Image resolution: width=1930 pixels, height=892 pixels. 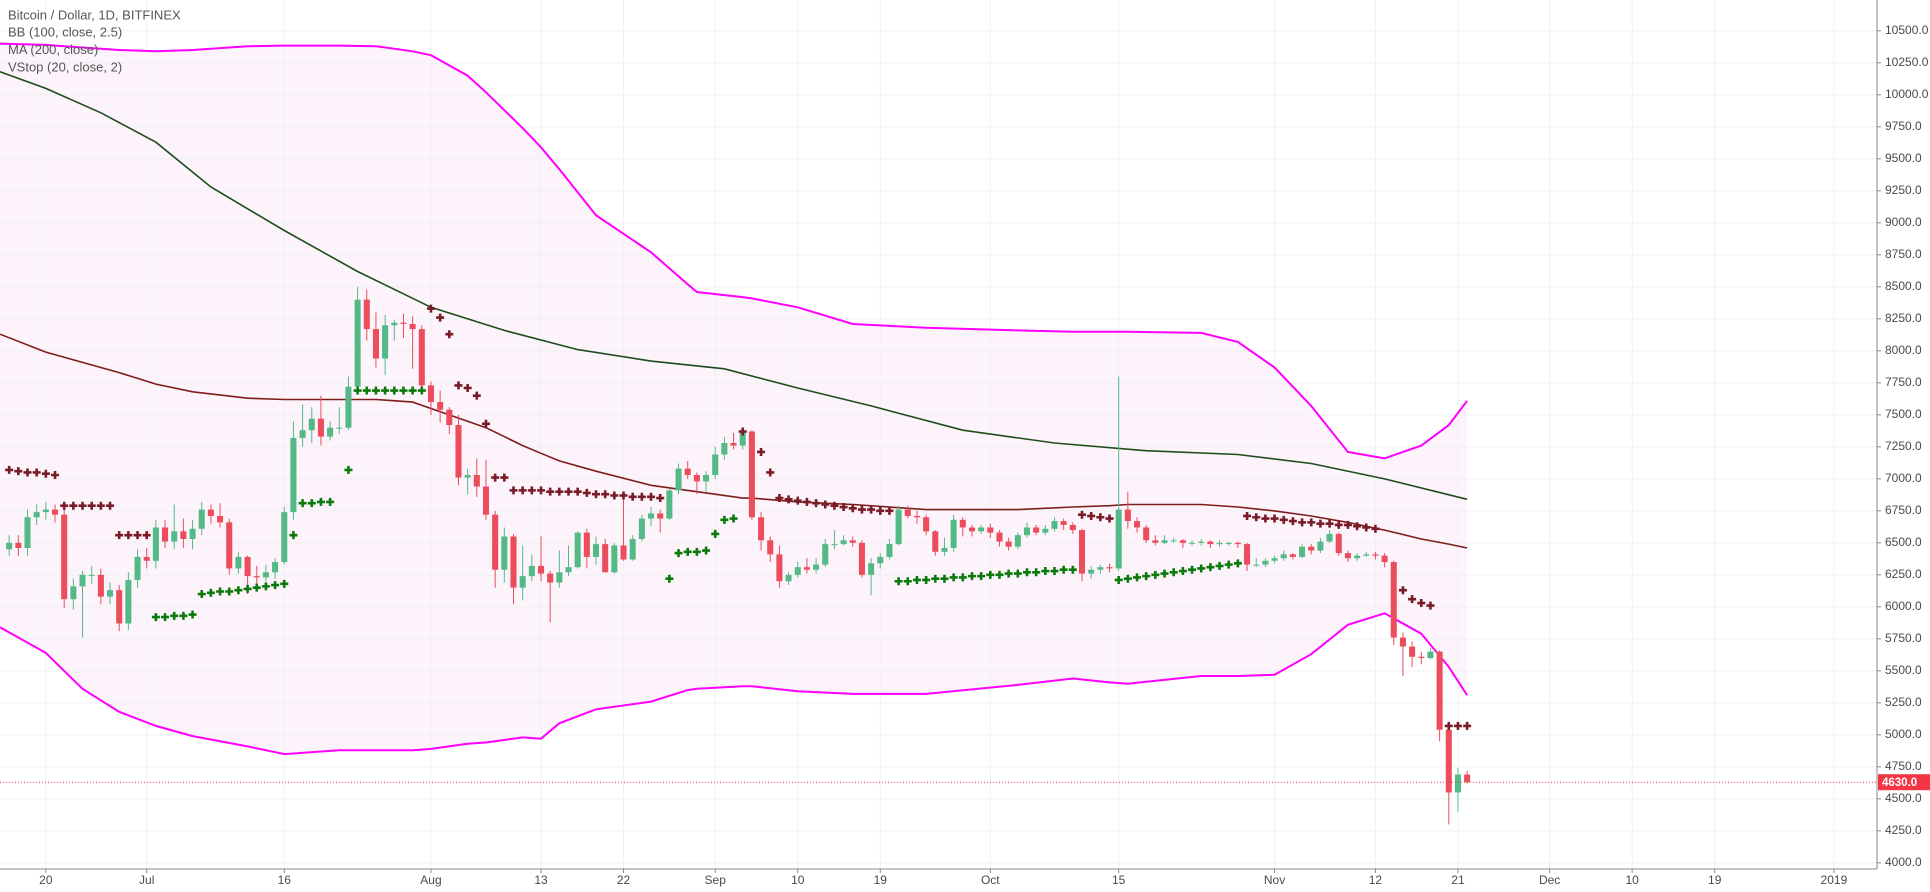 I want to click on x-tick-label: 22, so click(x=624, y=880).